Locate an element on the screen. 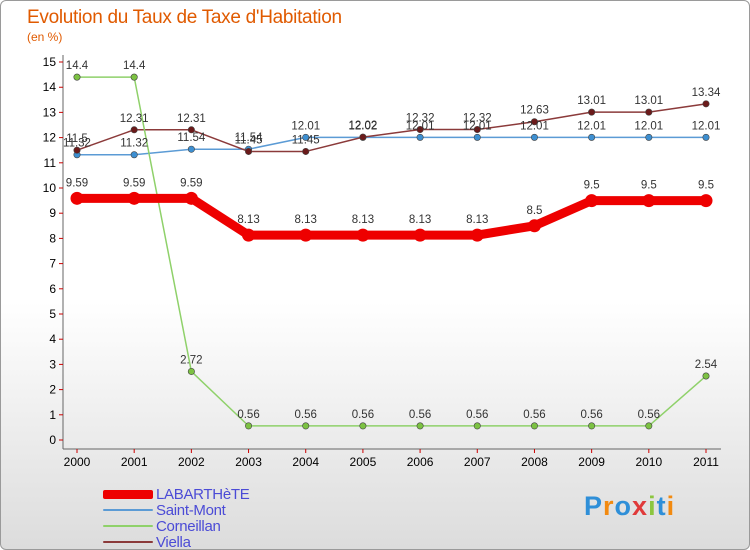  data-label-viella: 12.32 is located at coordinates (420, 119).